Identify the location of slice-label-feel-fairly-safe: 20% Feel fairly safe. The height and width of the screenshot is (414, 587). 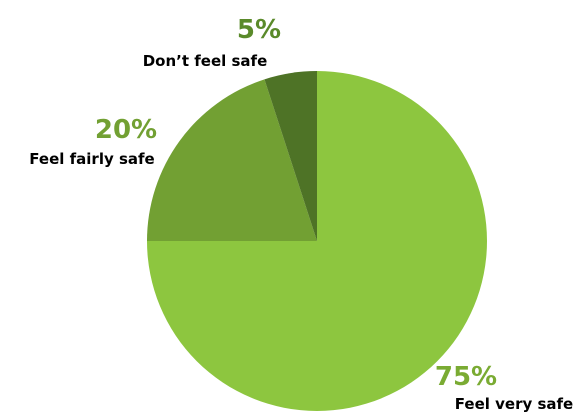
(93, 141).